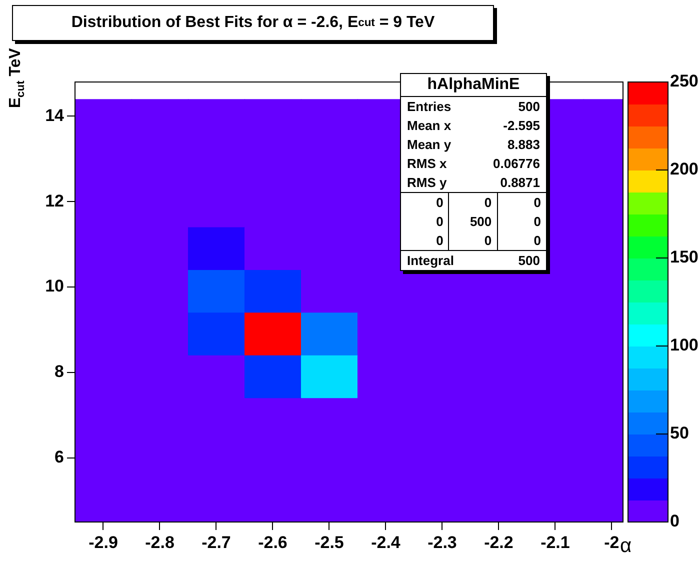 The width and height of the screenshot is (698, 561). What do you see at coordinates (473, 85) in the screenshot?
I see `annotation: hAlphaMinE` at bounding box center [473, 85].